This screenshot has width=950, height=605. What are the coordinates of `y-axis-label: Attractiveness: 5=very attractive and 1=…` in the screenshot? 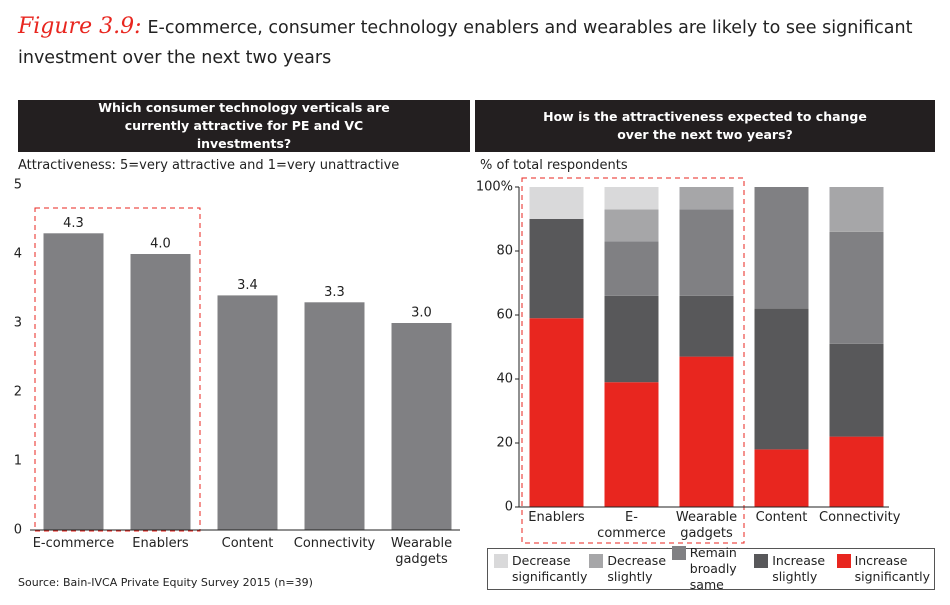 It's located at (209, 165).